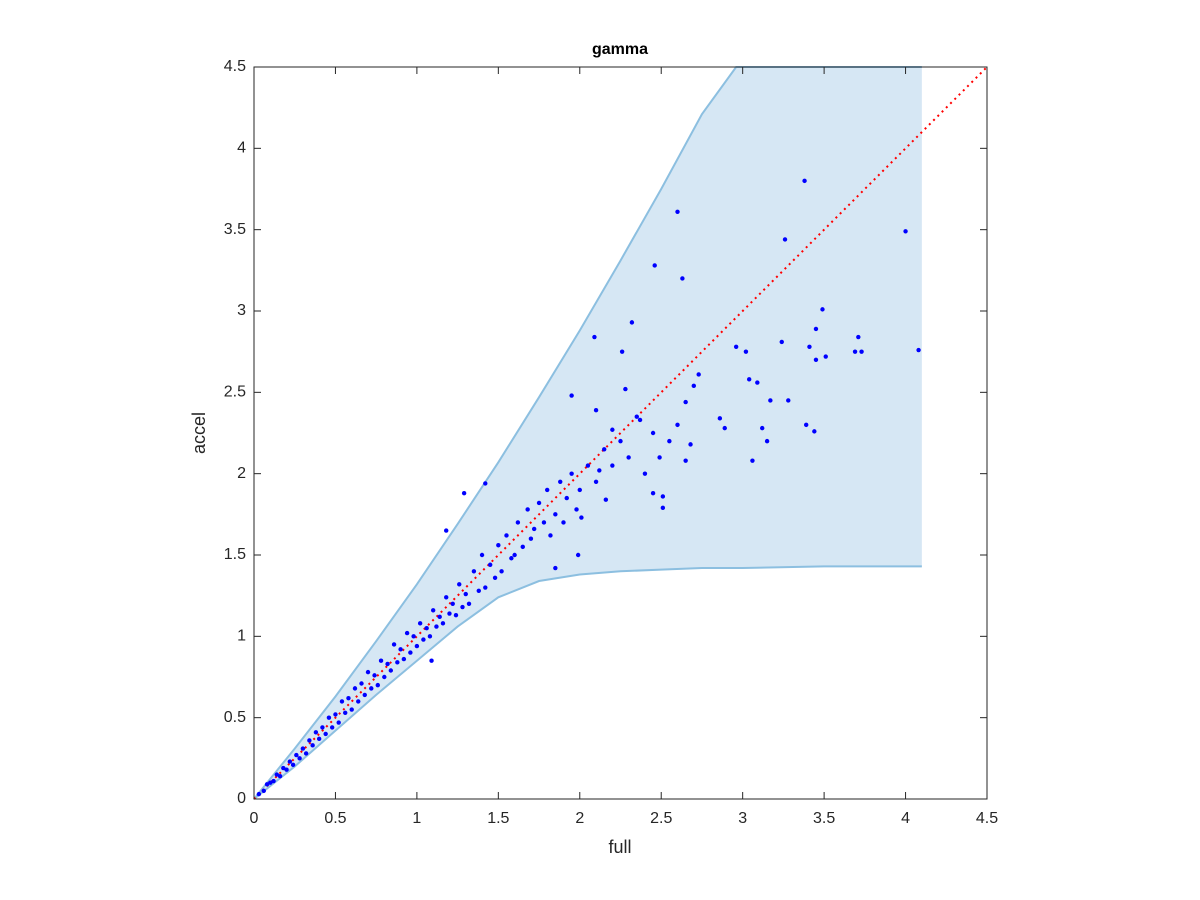 The image size is (1200, 900). I want to click on y-tick-label: 3, so click(241, 310).